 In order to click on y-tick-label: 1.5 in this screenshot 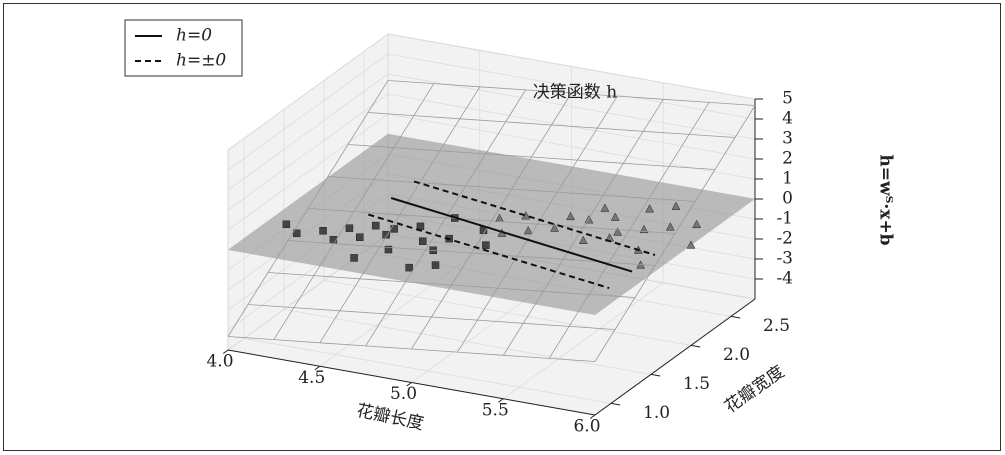, I will do `click(696, 384)`.